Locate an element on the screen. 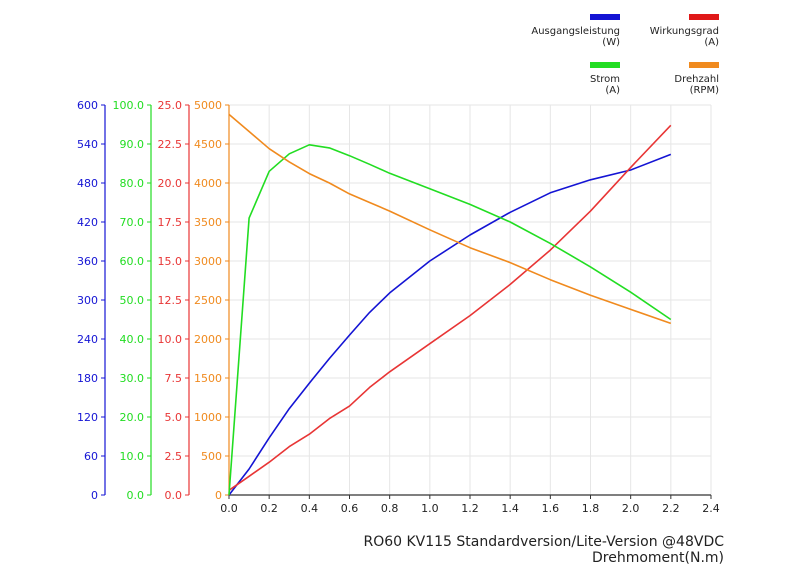  y-tick-label-power: 180 is located at coordinates (87, 378).